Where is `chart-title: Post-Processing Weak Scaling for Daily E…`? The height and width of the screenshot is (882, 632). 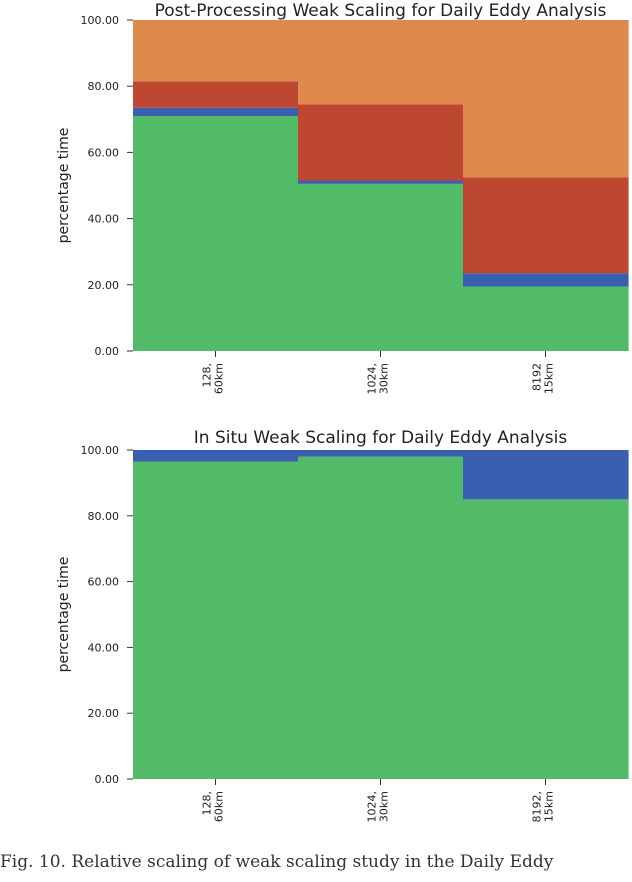
chart-title: Post-Processing Weak Scaling for Daily E… is located at coordinates (381, 11).